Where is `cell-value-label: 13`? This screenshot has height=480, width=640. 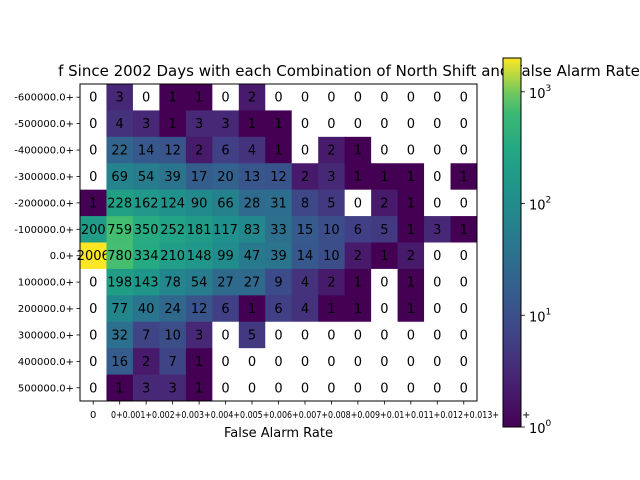 cell-value-label: 13 is located at coordinates (252, 177).